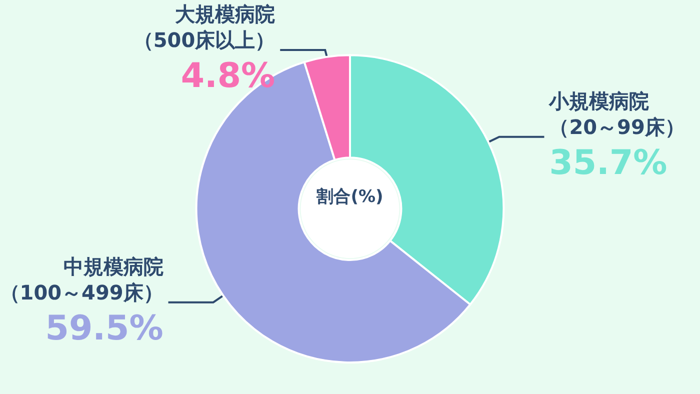 This screenshot has width=700, height=394. Describe the element at coordinates (204, 27) in the screenshot. I see `slice-label: 大規模病院（500床以上）` at that location.